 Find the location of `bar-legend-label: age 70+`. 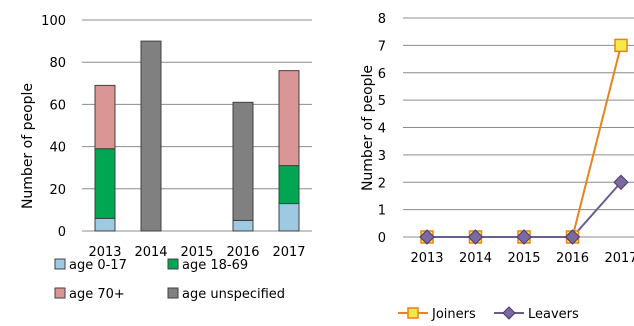

bar-legend-label: age 70+ is located at coordinates (97, 294).